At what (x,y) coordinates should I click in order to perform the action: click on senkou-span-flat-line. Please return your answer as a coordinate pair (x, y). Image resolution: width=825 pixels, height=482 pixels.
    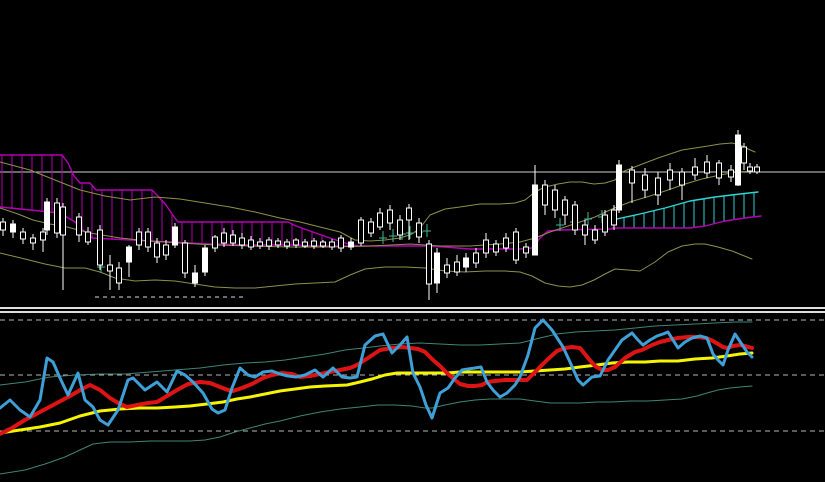
    Looking at the image, I should click on (485, 239).